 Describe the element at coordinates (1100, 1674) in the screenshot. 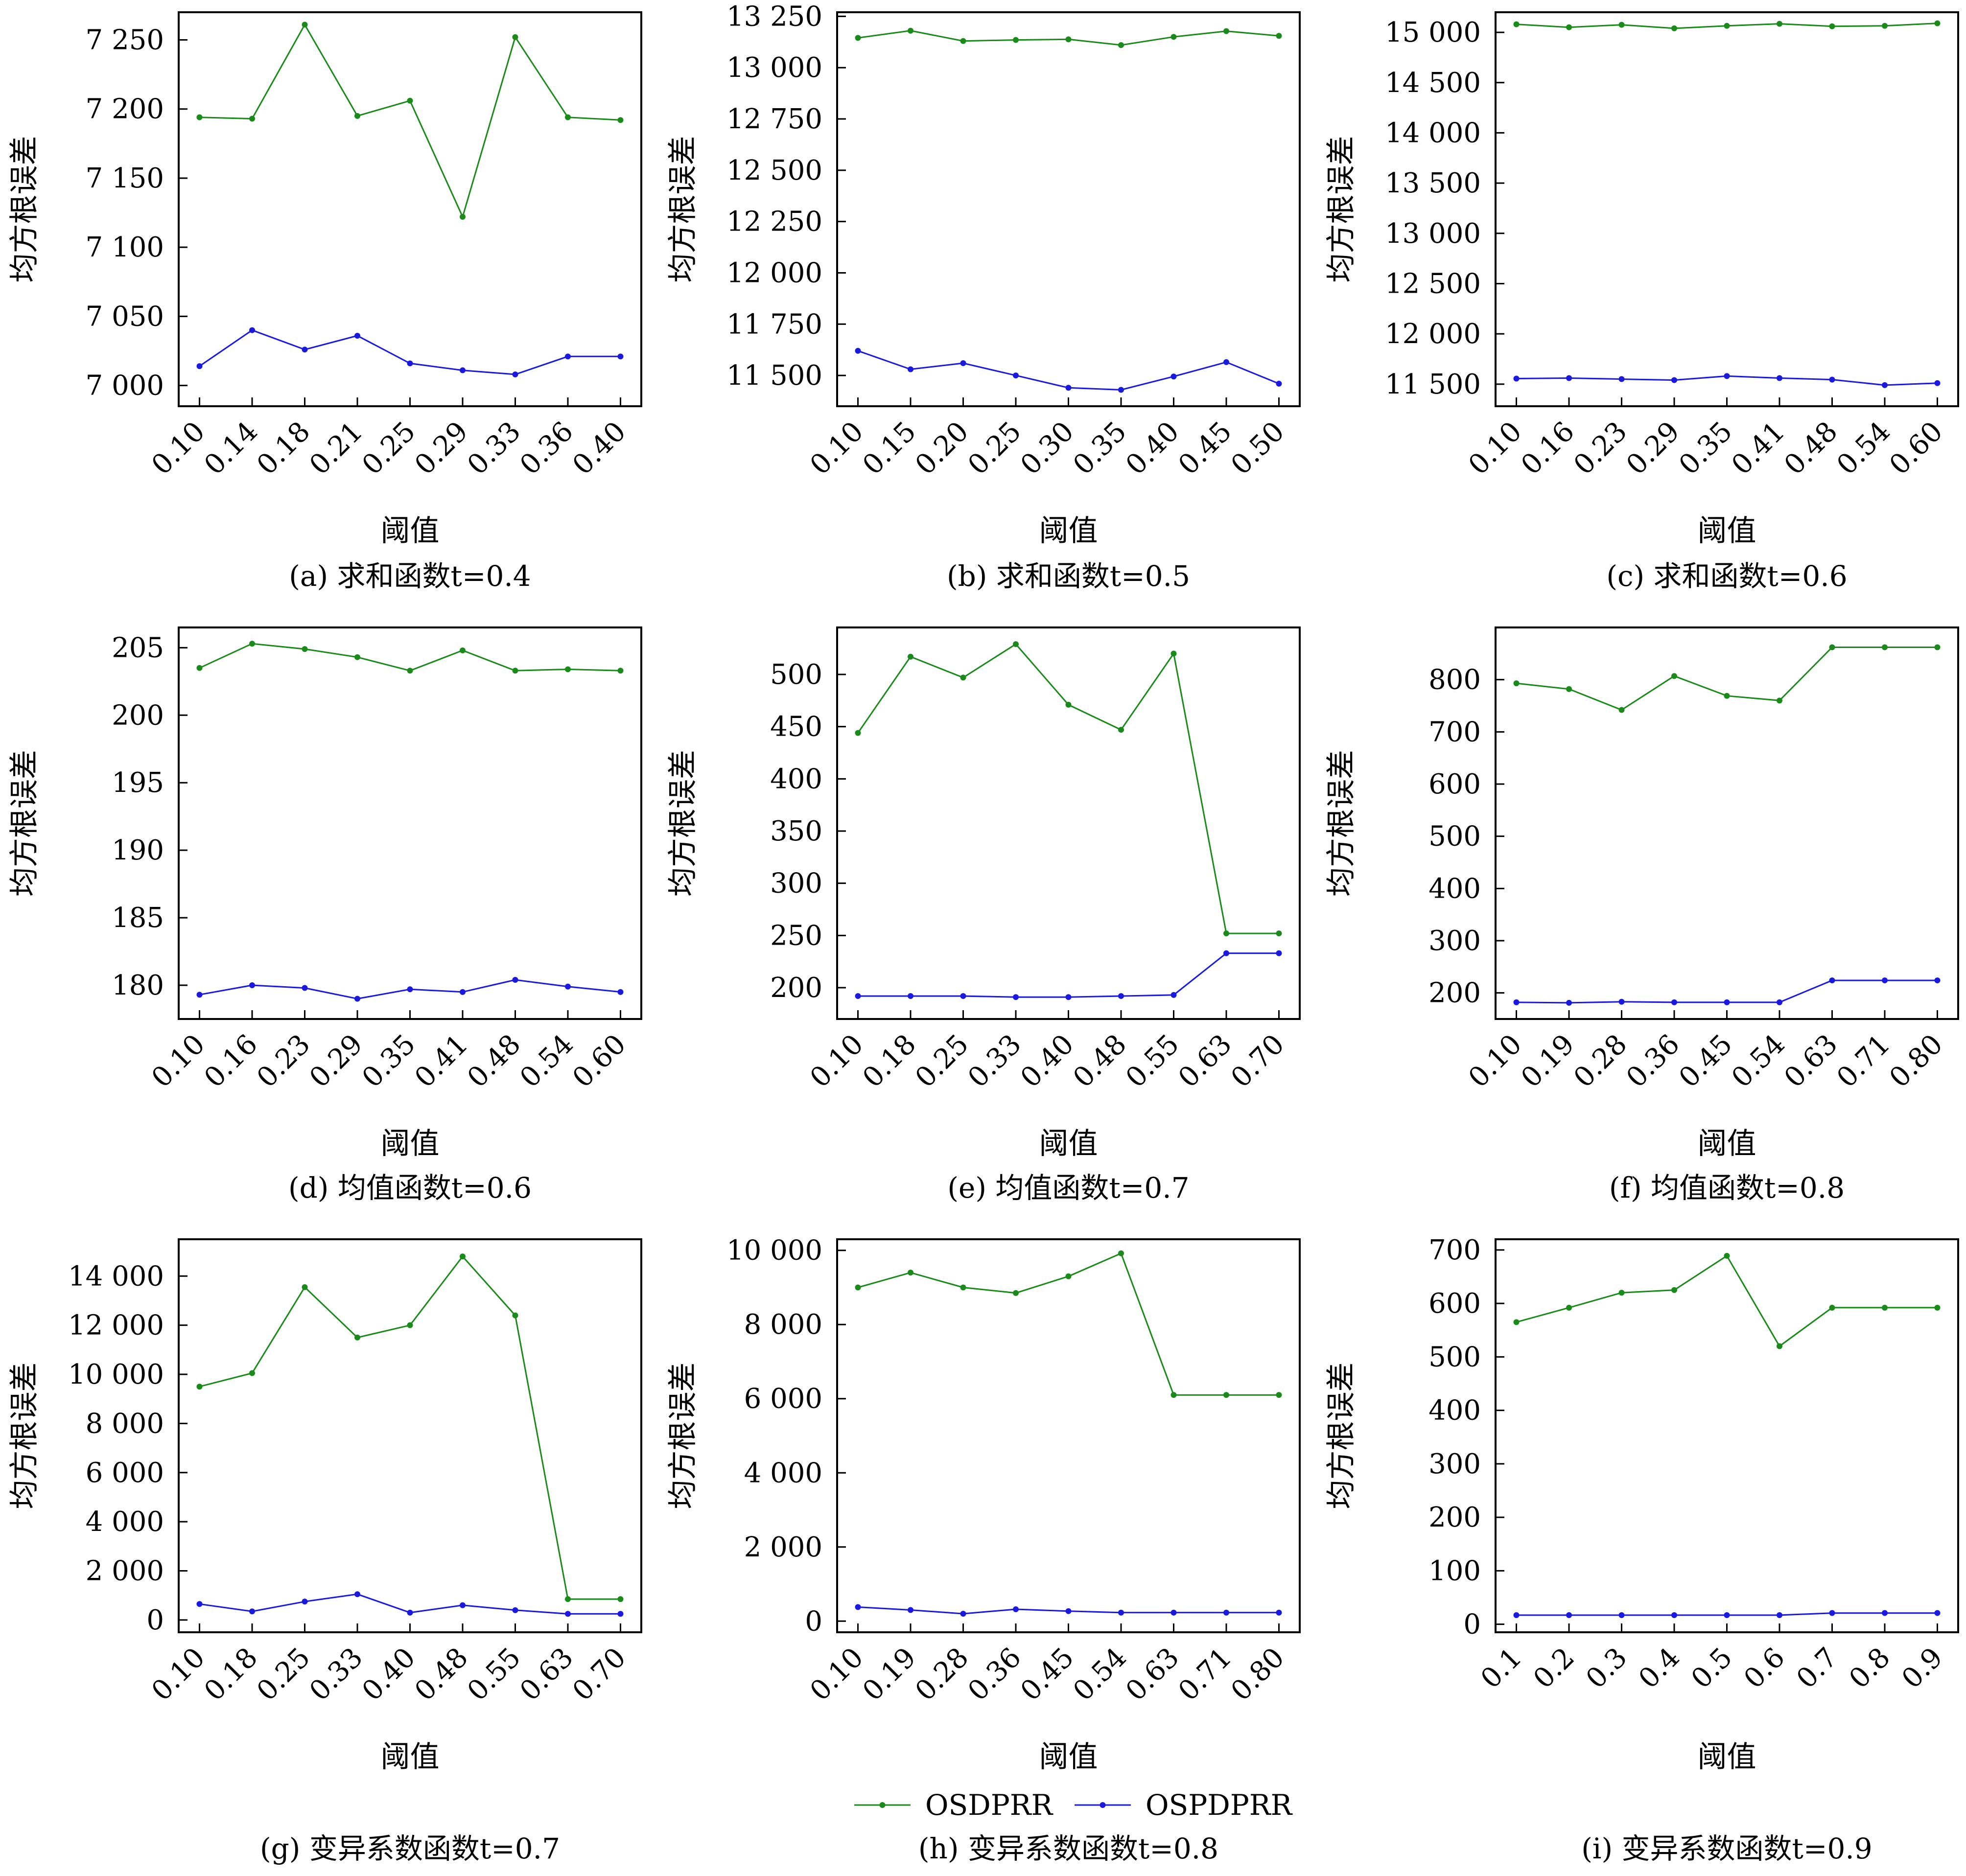

I see `x-tick-label: 0.54` at that location.